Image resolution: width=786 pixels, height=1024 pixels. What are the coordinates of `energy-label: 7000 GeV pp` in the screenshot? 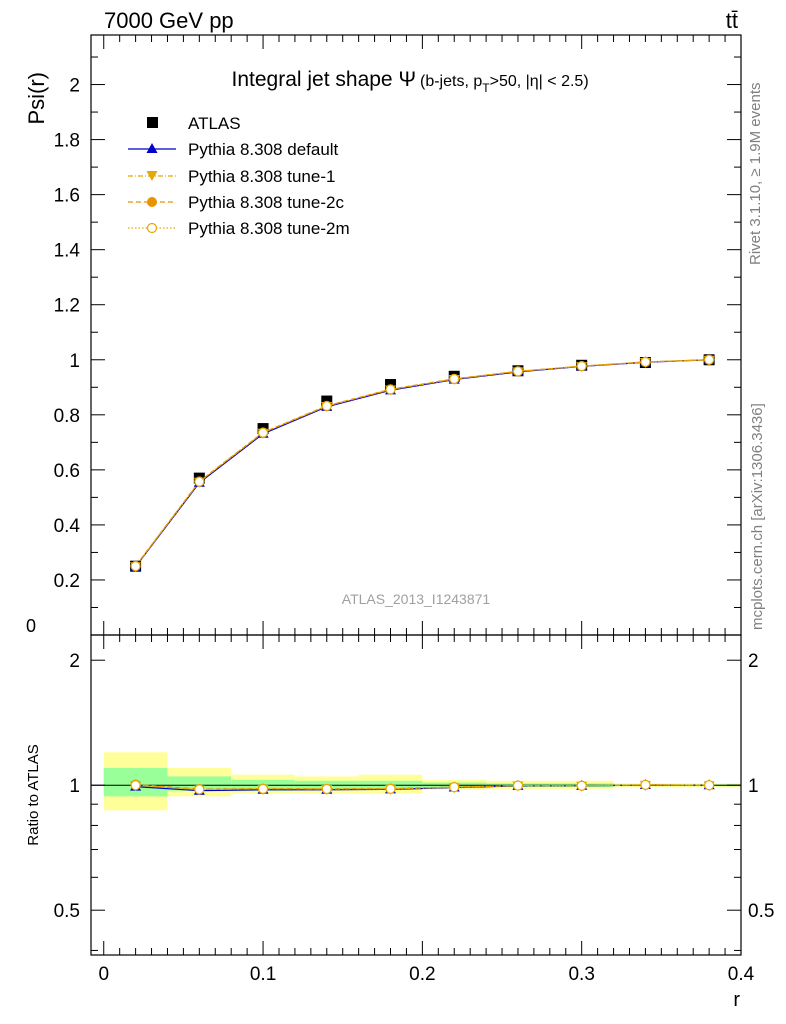 It's located at (169, 20).